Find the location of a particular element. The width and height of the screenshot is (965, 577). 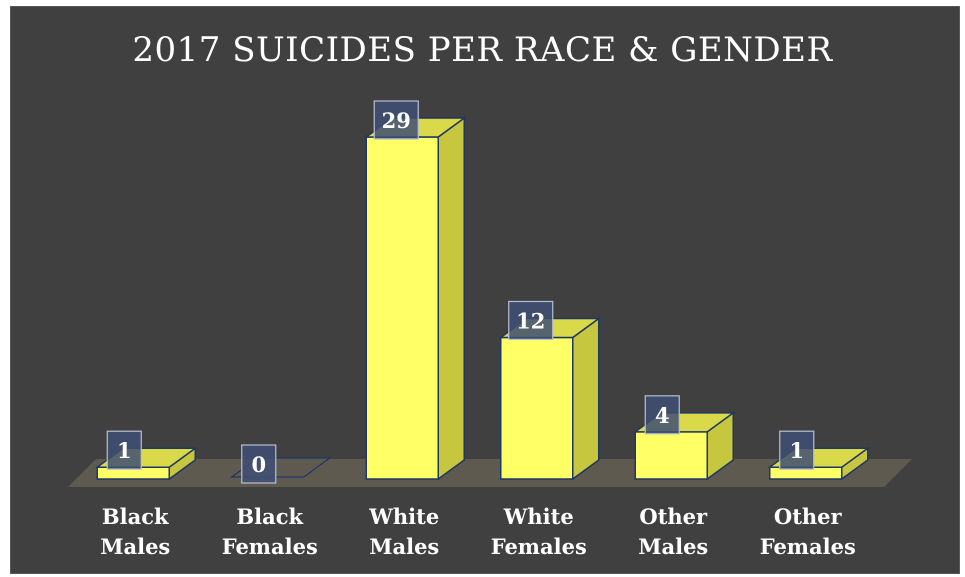

data-label: 29 is located at coordinates (396, 120).